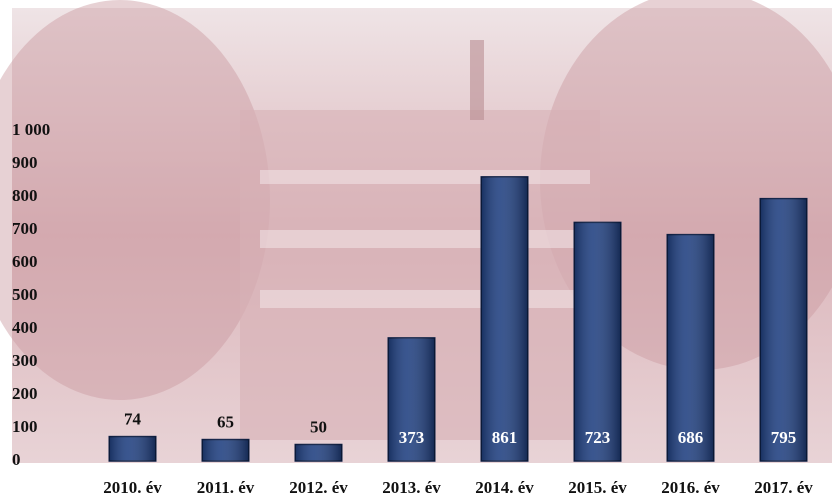 The width and height of the screenshot is (832, 503). What do you see at coordinates (318, 487) in the screenshot?
I see `x-tick-label: 2012. év` at bounding box center [318, 487].